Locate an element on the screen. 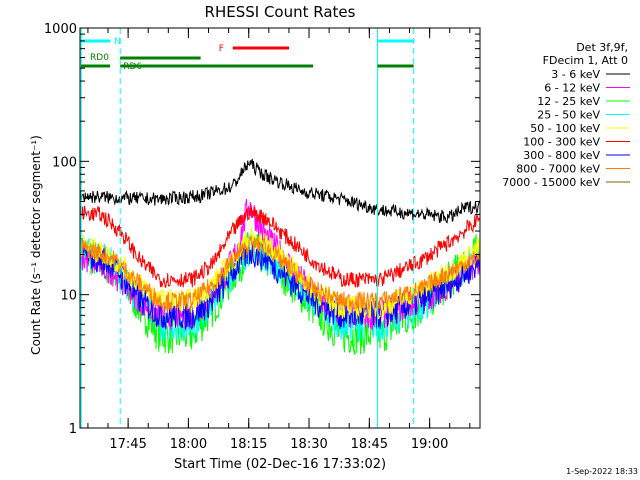  chart-title: RHESSI Count Rates is located at coordinates (280, 12).